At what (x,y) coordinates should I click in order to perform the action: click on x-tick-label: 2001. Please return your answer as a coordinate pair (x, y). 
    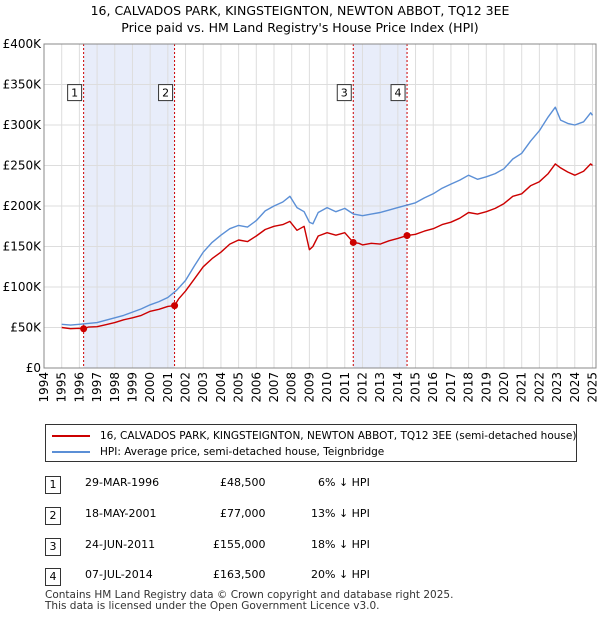
    Looking at the image, I should click on (168, 387).